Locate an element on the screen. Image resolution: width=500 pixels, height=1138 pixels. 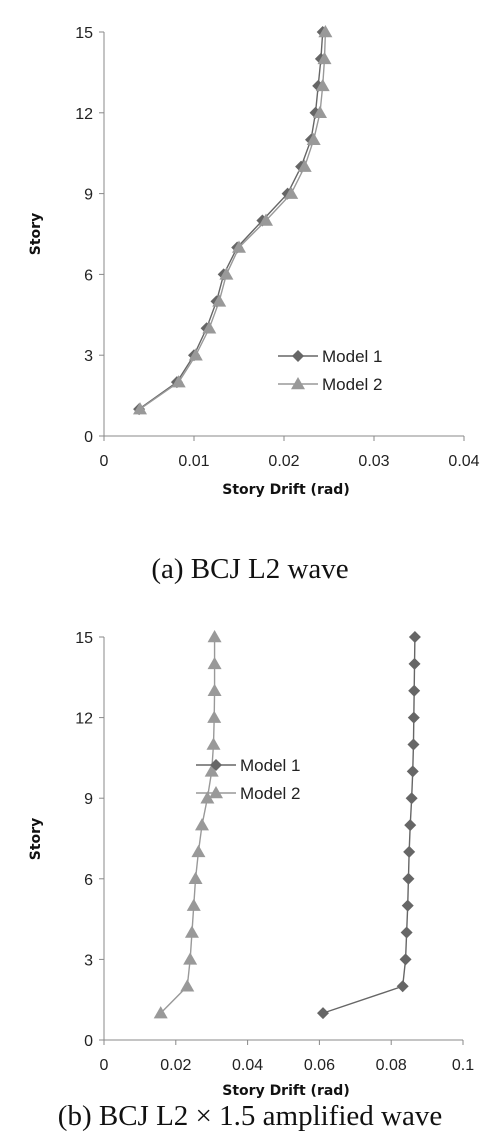
x-tick-label: 0.08 is located at coordinates (391, 1065).